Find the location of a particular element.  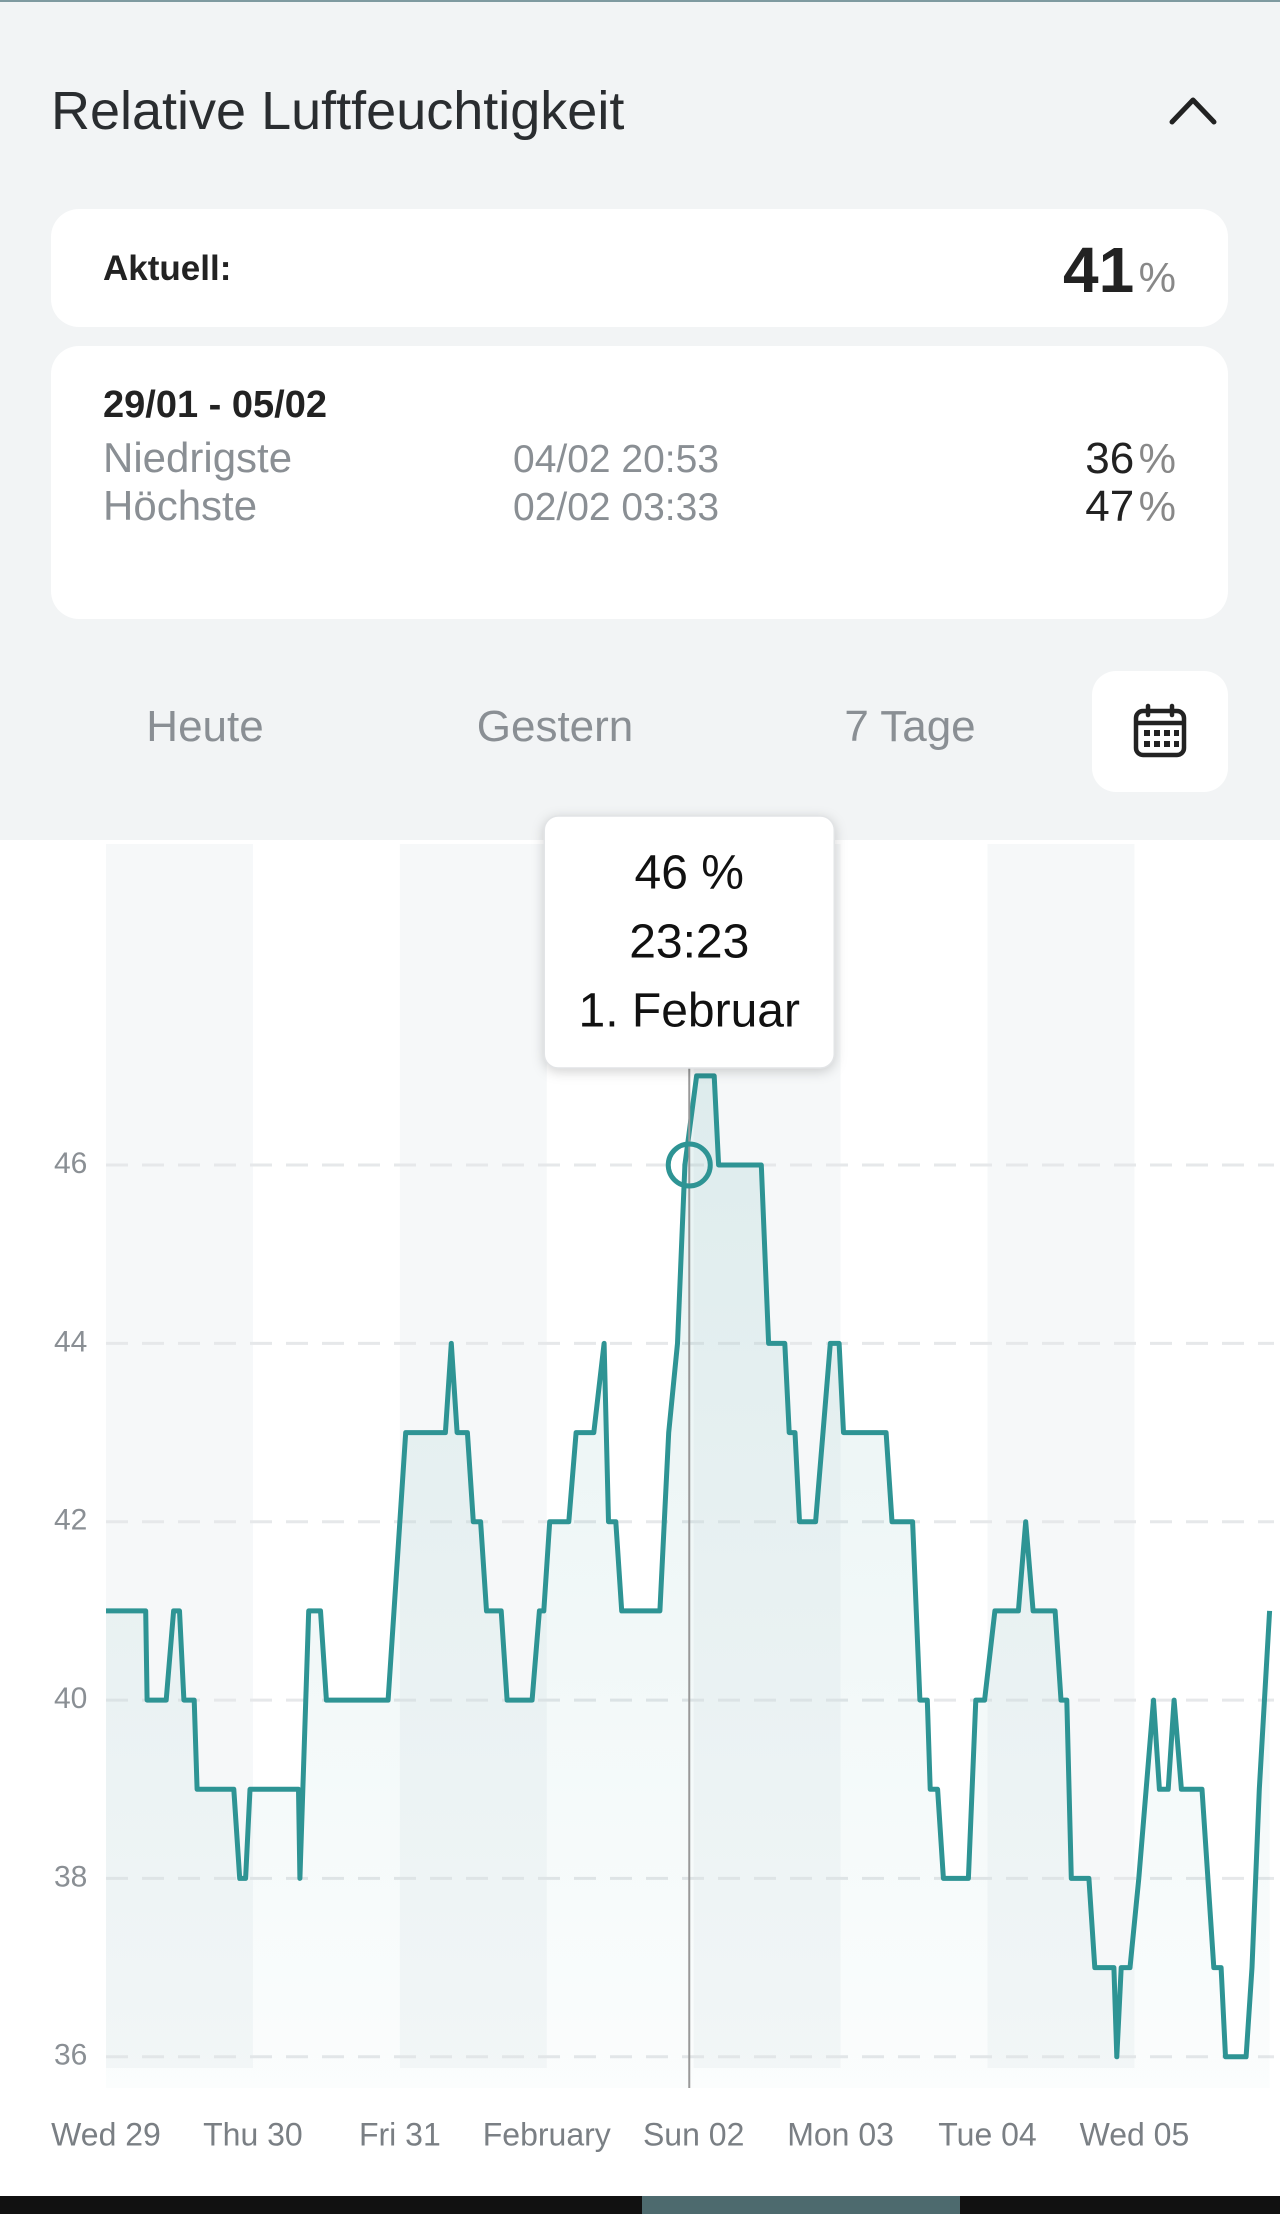

y-tick-label: 38 is located at coordinates (70, 1876).